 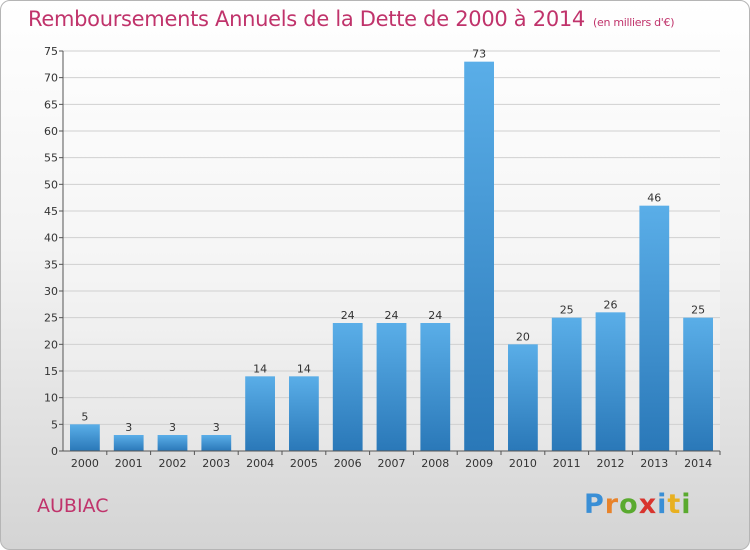 I want to click on proxiti-logo: Proxiti, so click(x=638, y=504).